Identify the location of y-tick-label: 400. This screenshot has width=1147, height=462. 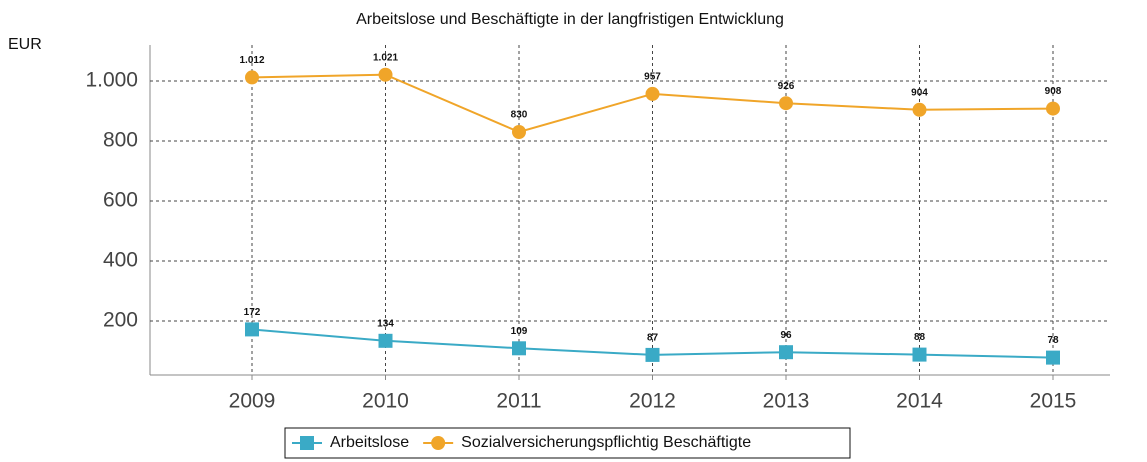
(120, 260).